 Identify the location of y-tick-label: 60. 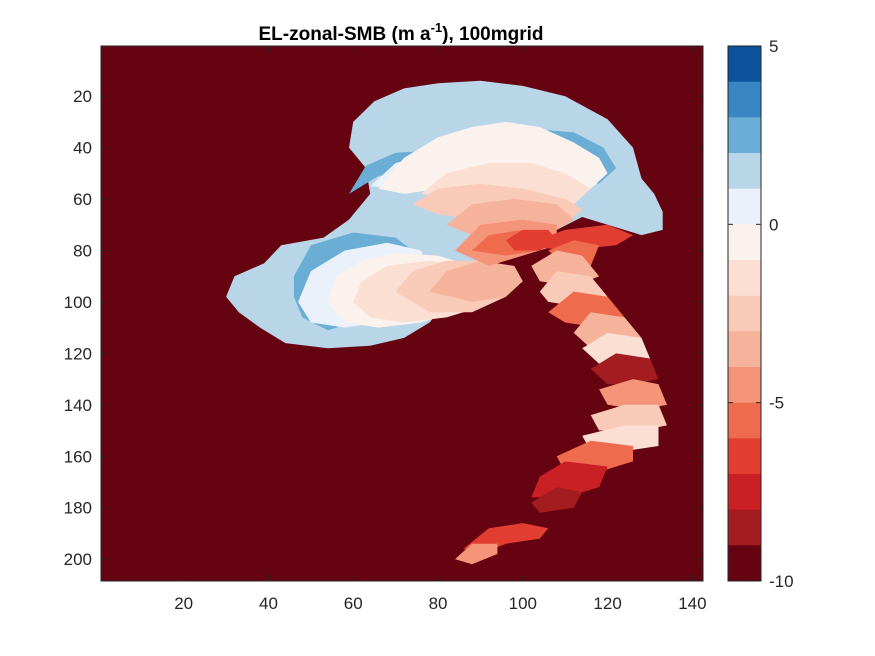
(82, 199).